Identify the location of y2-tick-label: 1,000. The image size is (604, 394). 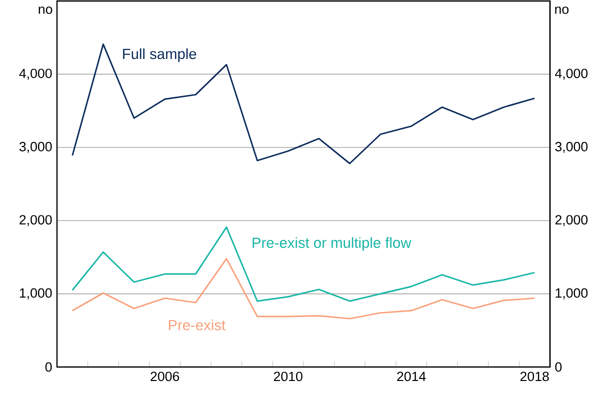
(572, 294).